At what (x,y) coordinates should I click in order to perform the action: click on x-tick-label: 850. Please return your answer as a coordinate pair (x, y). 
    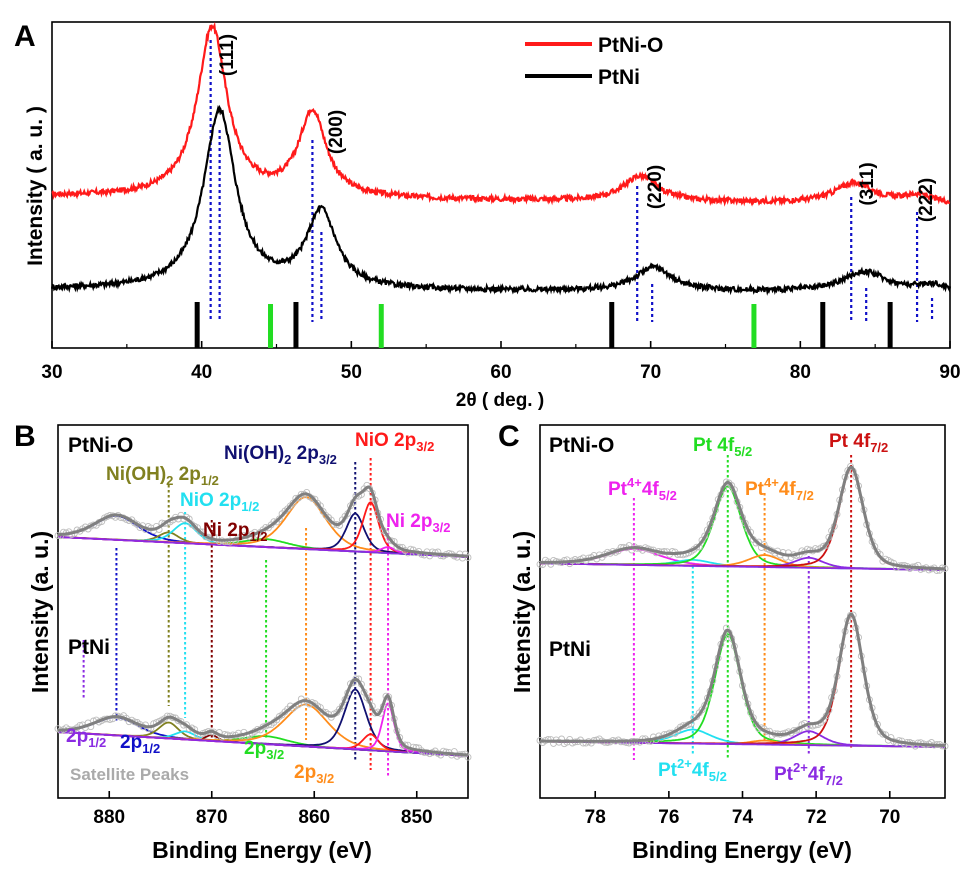
    Looking at the image, I should click on (417, 817).